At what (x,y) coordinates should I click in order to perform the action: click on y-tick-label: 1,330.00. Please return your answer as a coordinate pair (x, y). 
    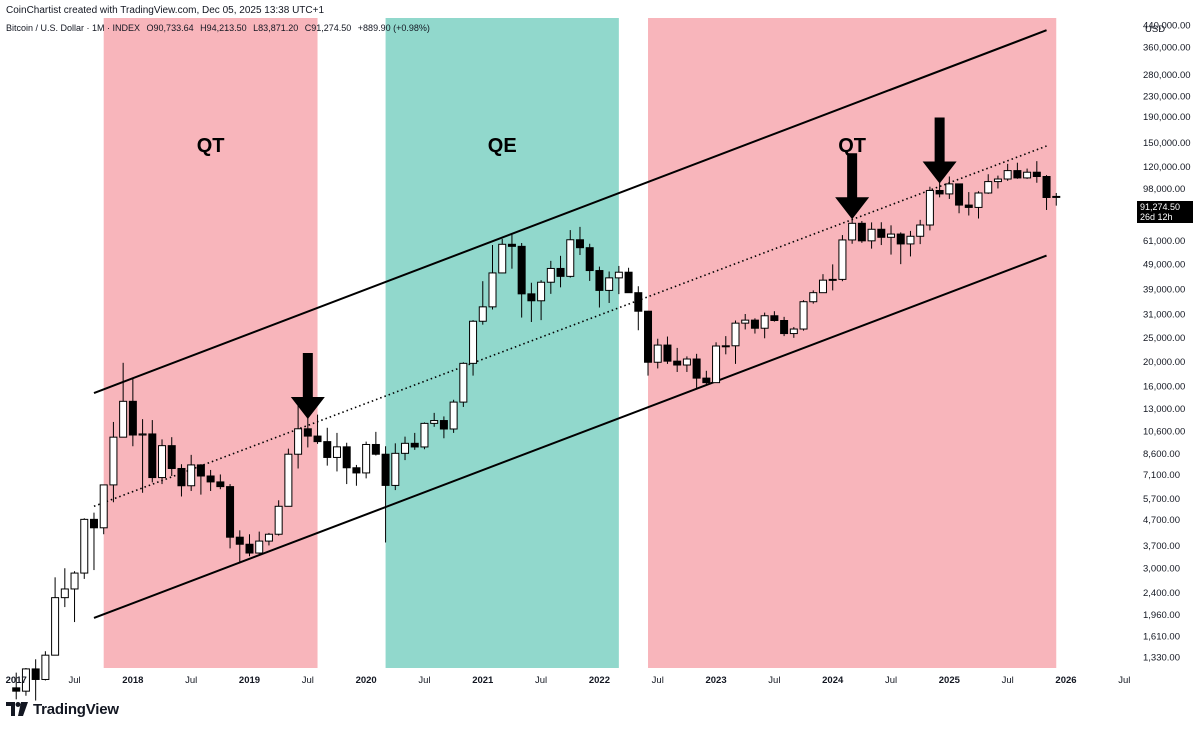
    Looking at the image, I should click on (1161, 657).